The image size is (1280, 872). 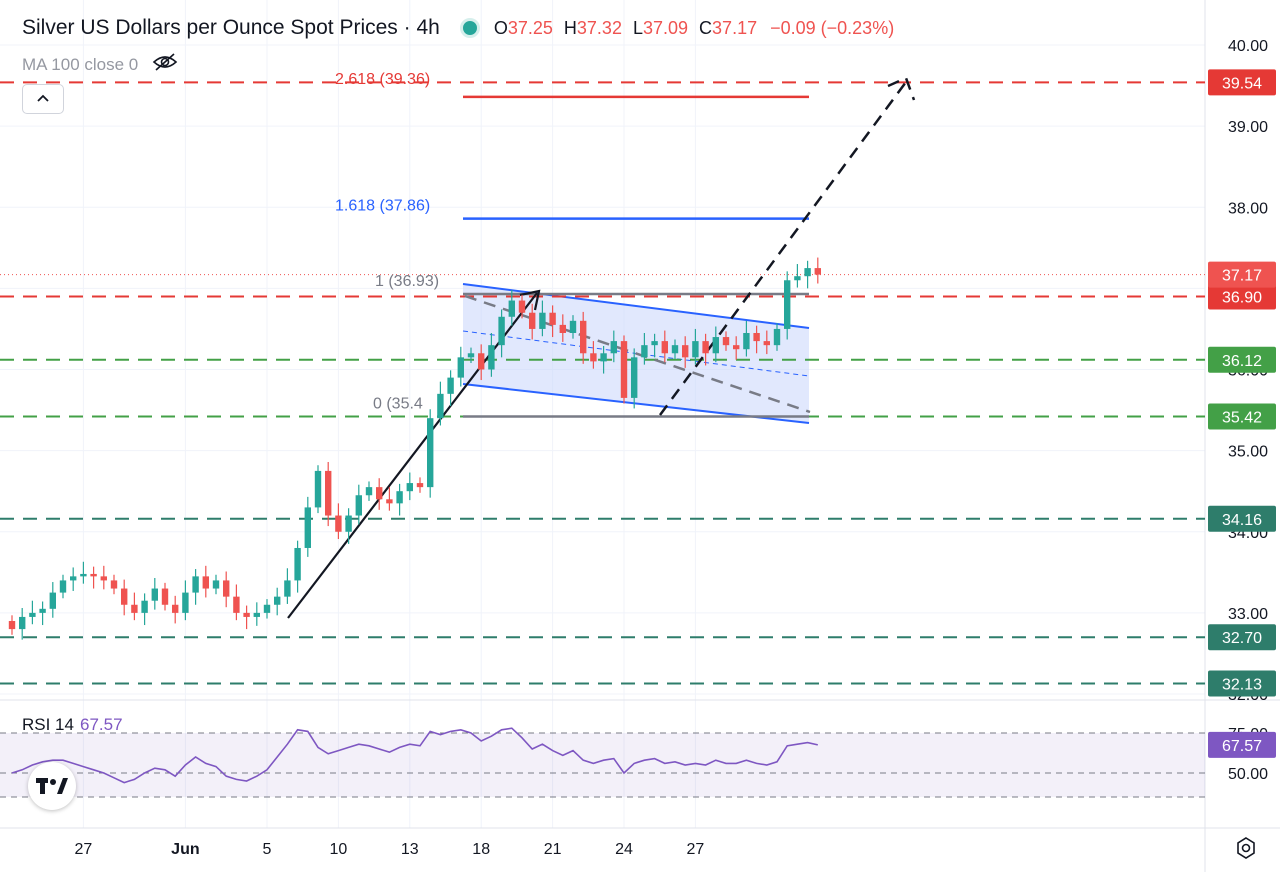 I want to click on open-label: O, so click(x=500, y=27).